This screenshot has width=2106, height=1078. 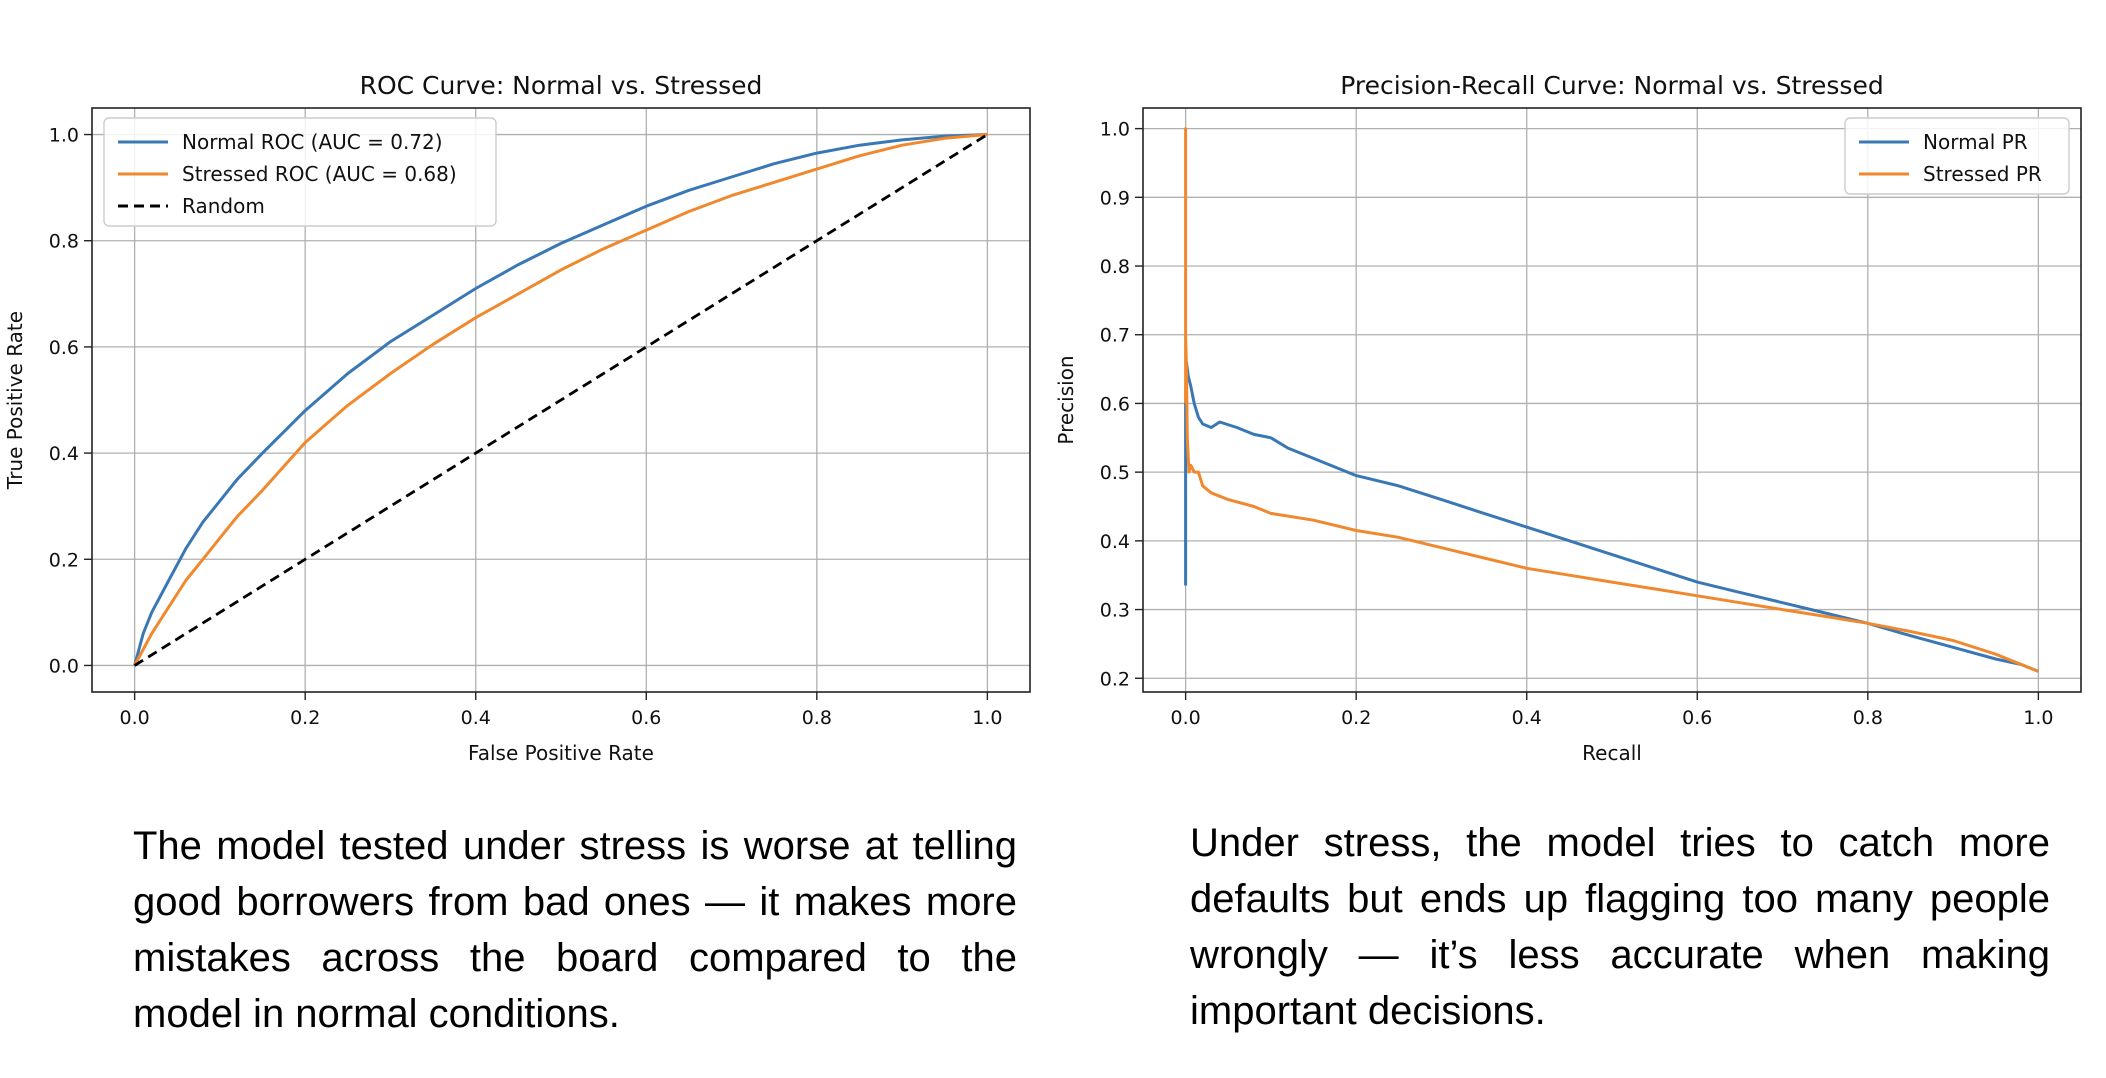 What do you see at coordinates (1115, 679) in the screenshot?
I see `pr-y-tick-label: 0.2` at bounding box center [1115, 679].